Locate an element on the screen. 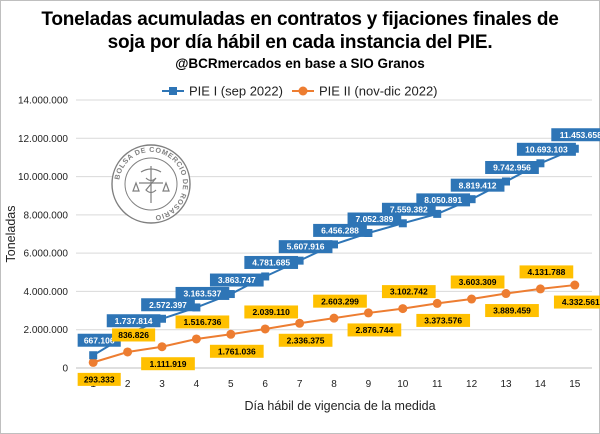 This screenshot has width=600, height=434. y-tick-label: 4.000.000 is located at coordinates (46, 292).